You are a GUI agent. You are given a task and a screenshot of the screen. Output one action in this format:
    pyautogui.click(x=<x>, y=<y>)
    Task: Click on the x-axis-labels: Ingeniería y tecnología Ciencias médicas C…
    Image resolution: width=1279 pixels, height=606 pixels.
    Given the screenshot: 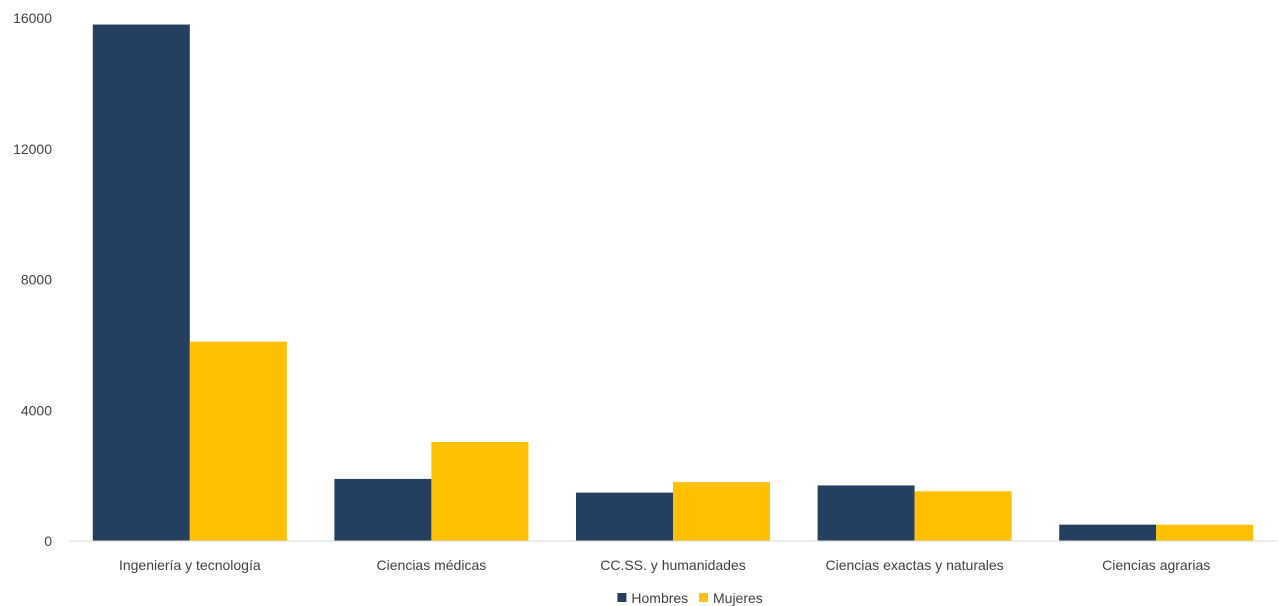 What is the action you would take?
    pyautogui.click(x=664, y=565)
    